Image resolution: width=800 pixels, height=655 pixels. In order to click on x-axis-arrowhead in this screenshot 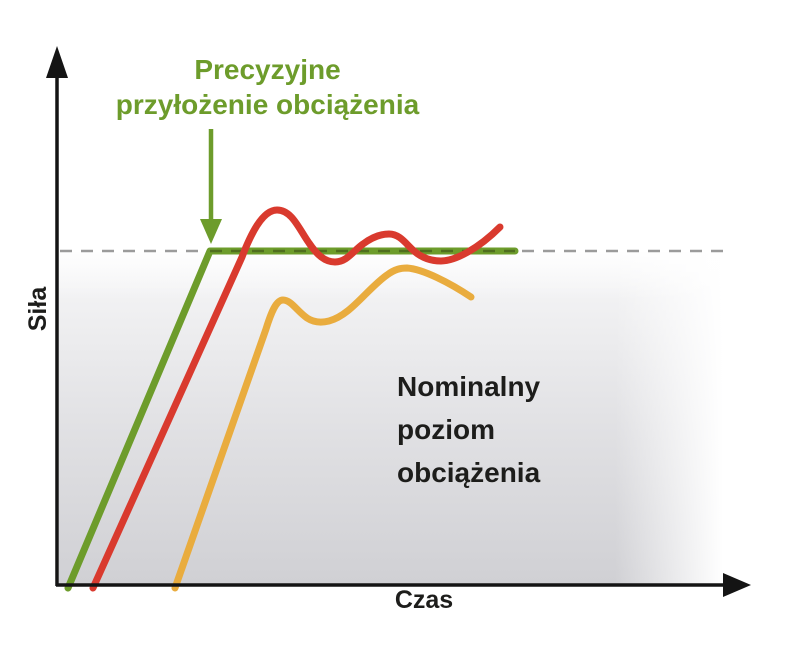, I will do `click(737, 585)`.